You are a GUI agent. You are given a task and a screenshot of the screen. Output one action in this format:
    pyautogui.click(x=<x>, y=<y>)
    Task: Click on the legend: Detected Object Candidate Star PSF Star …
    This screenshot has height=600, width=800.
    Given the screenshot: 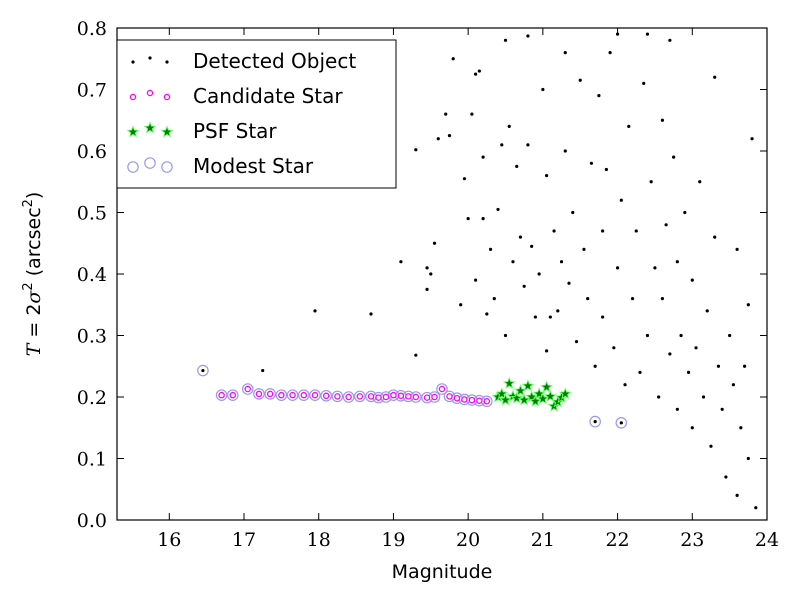 What is the action you would take?
    pyautogui.click(x=256, y=114)
    